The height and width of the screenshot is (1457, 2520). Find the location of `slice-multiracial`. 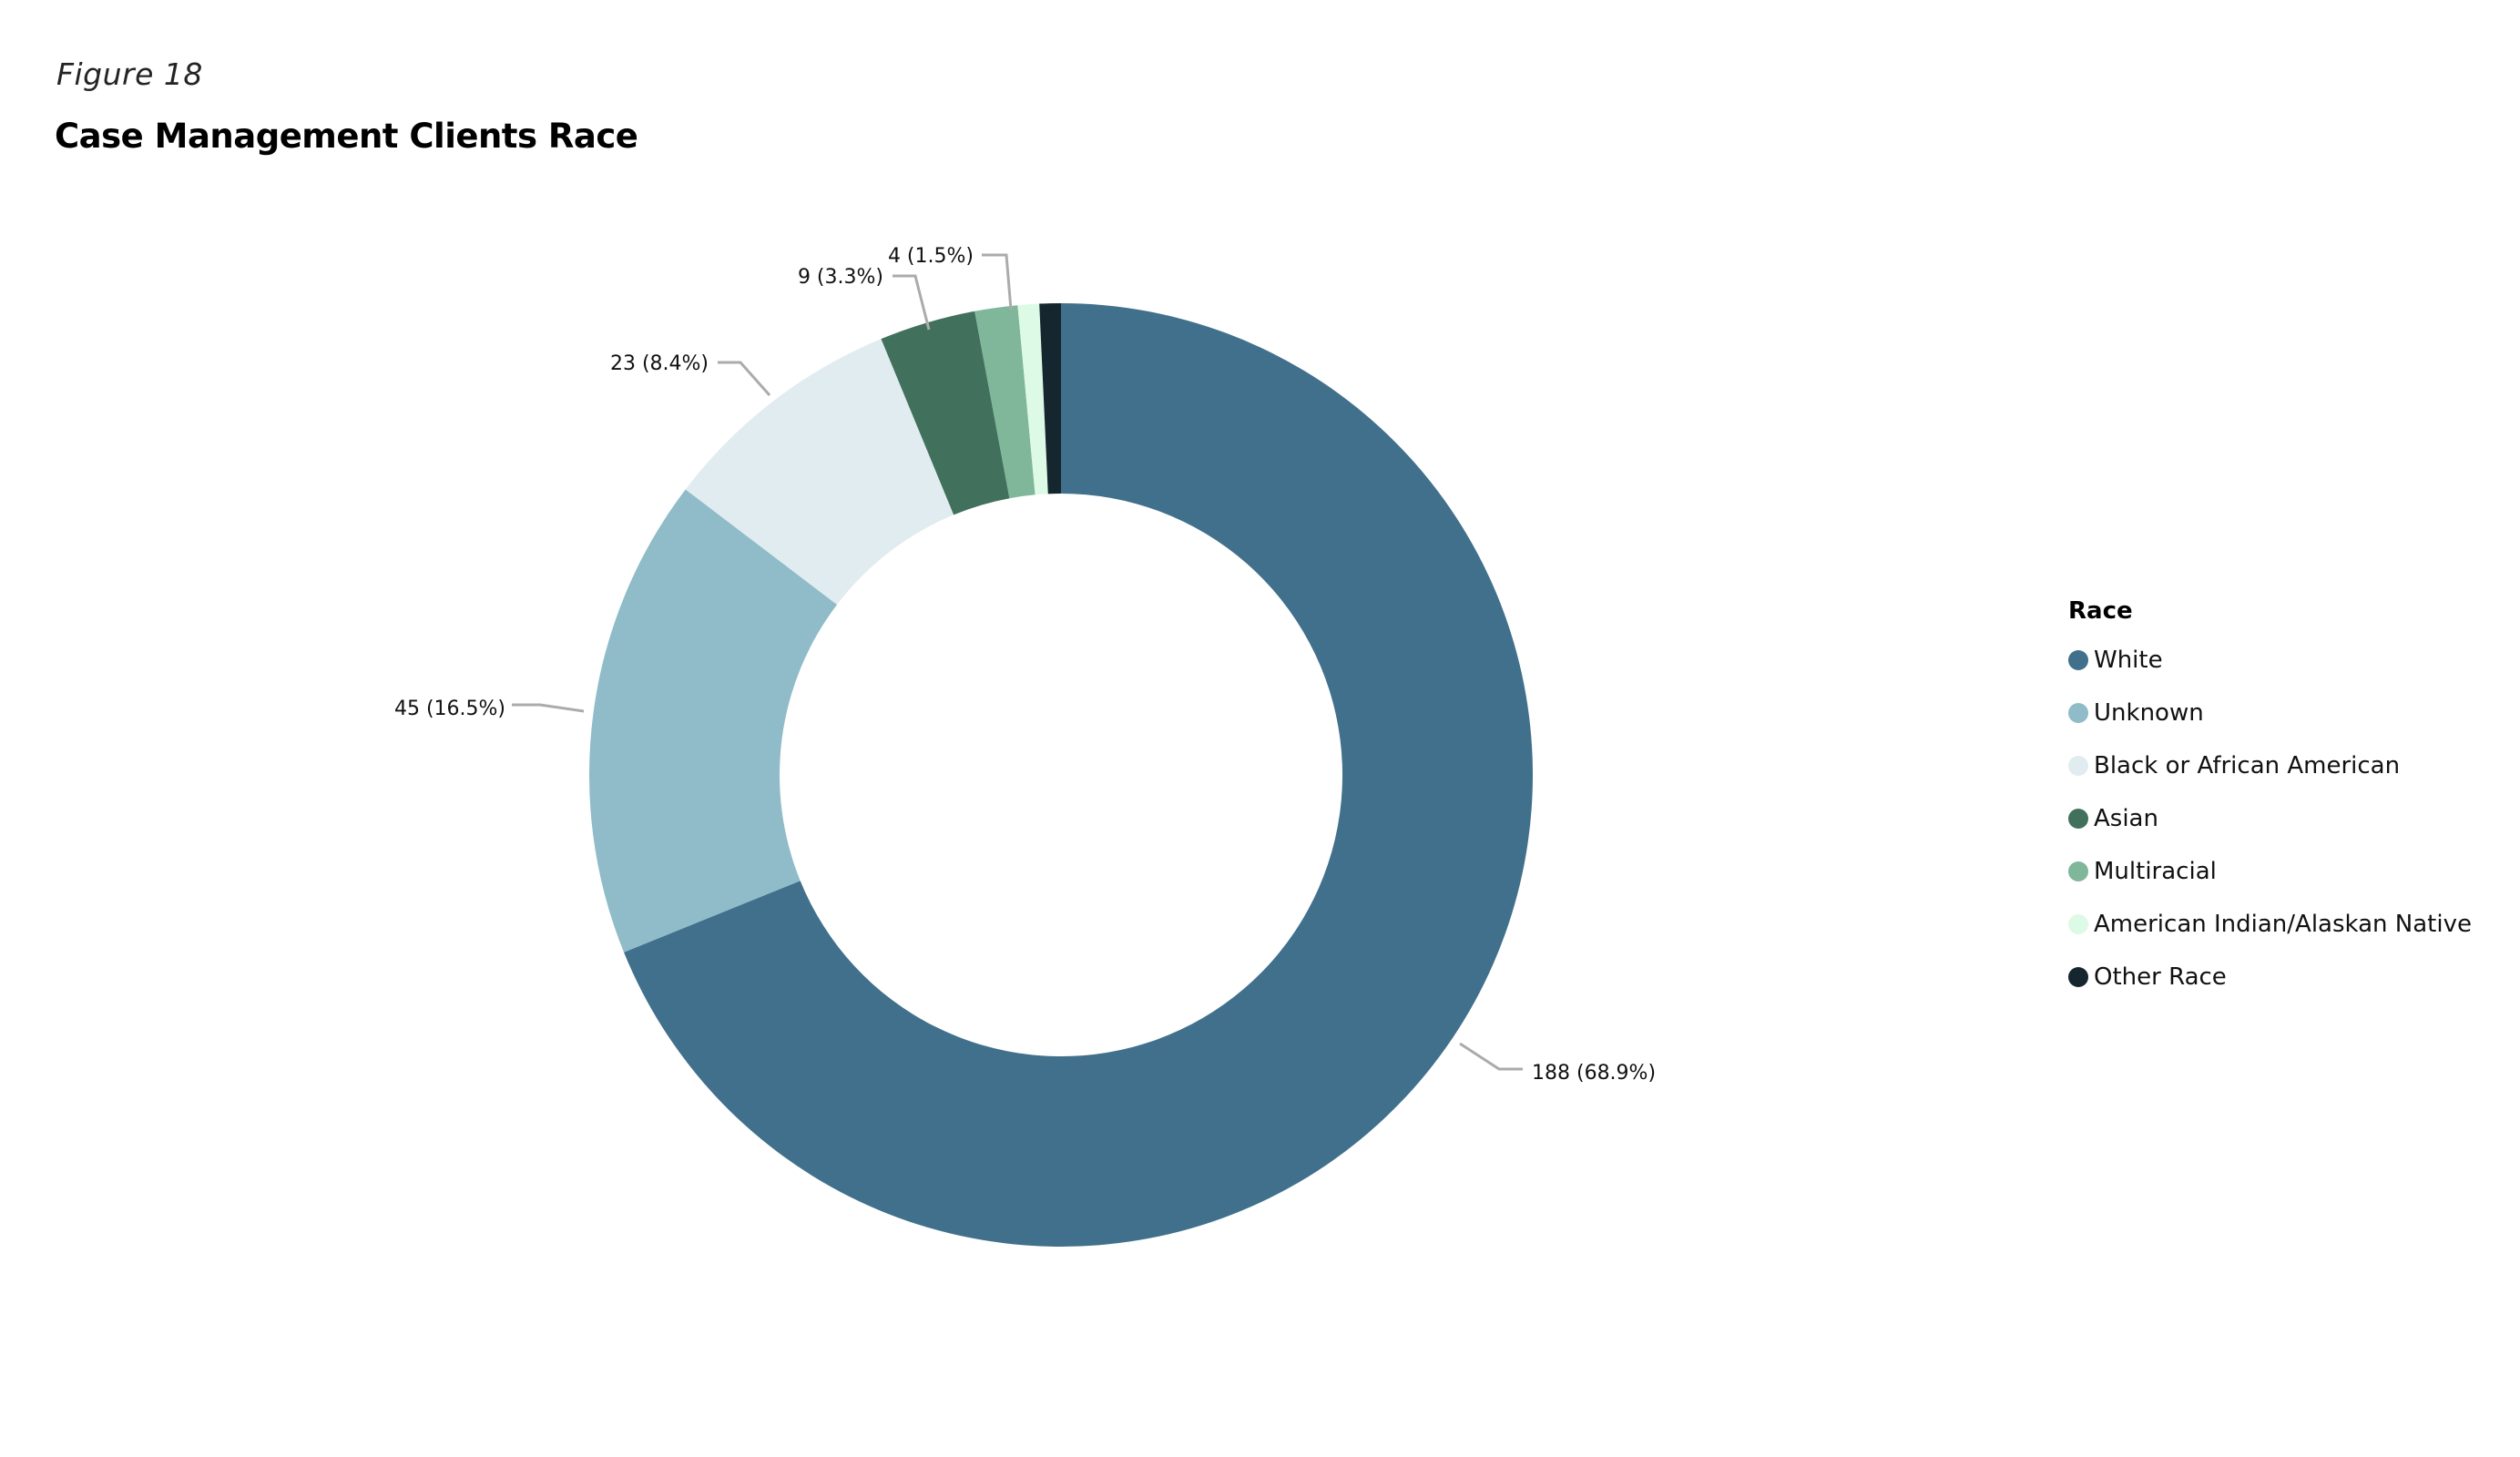

slice-multiracial is located at coordinates (1005, 402).